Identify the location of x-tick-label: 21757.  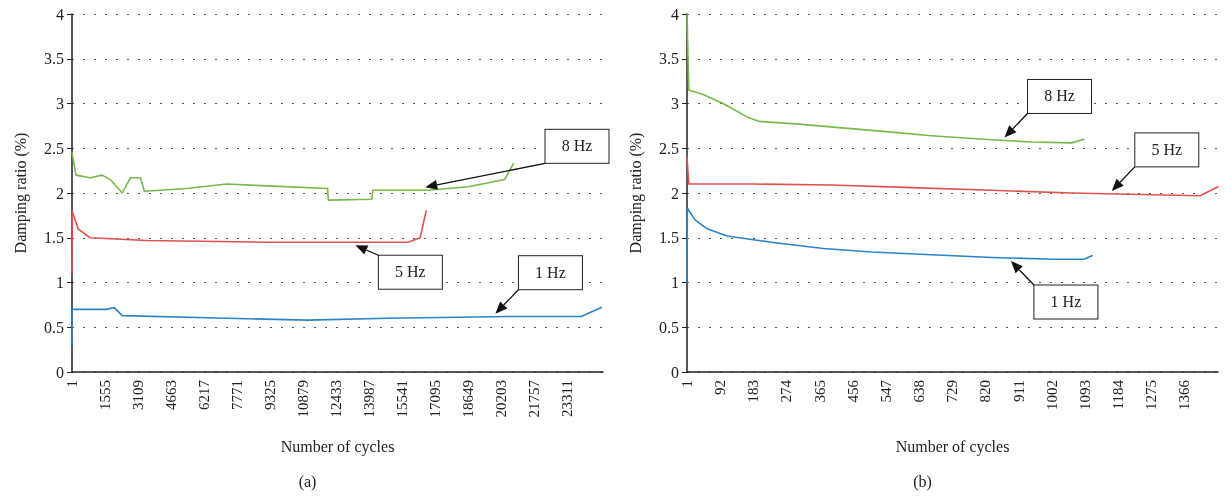
(534, 398).